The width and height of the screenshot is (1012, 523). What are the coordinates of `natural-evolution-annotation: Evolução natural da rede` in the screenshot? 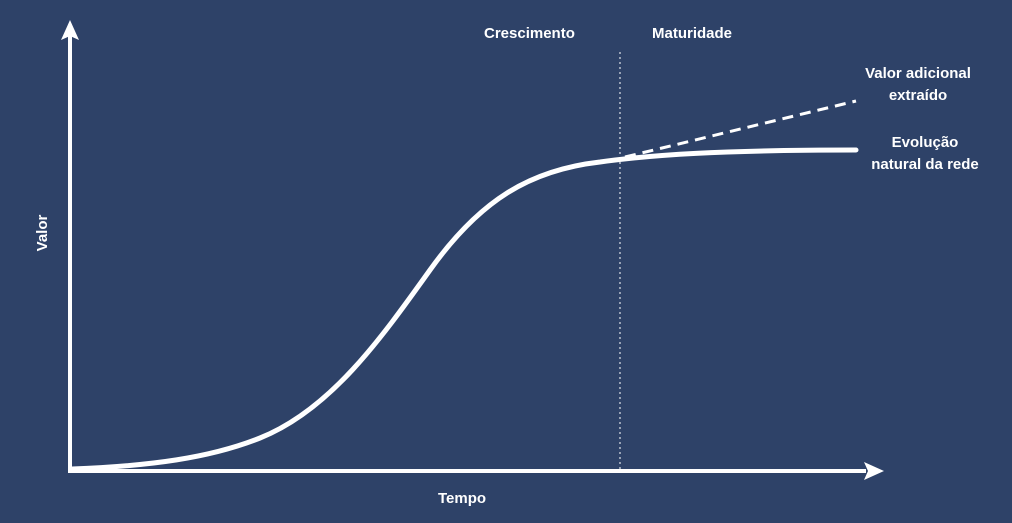 It's located at (925, 154).